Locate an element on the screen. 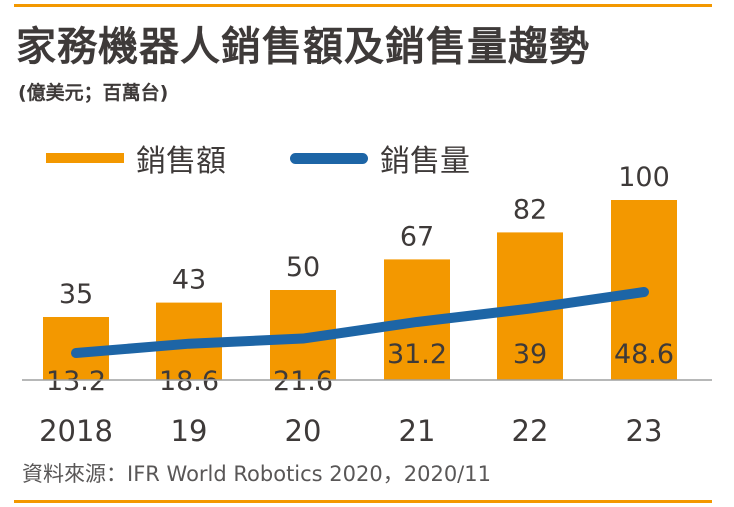 The height and width of the screenshot is (507, 734). bar-value-label: 67 is located at coordinates (417, 236).